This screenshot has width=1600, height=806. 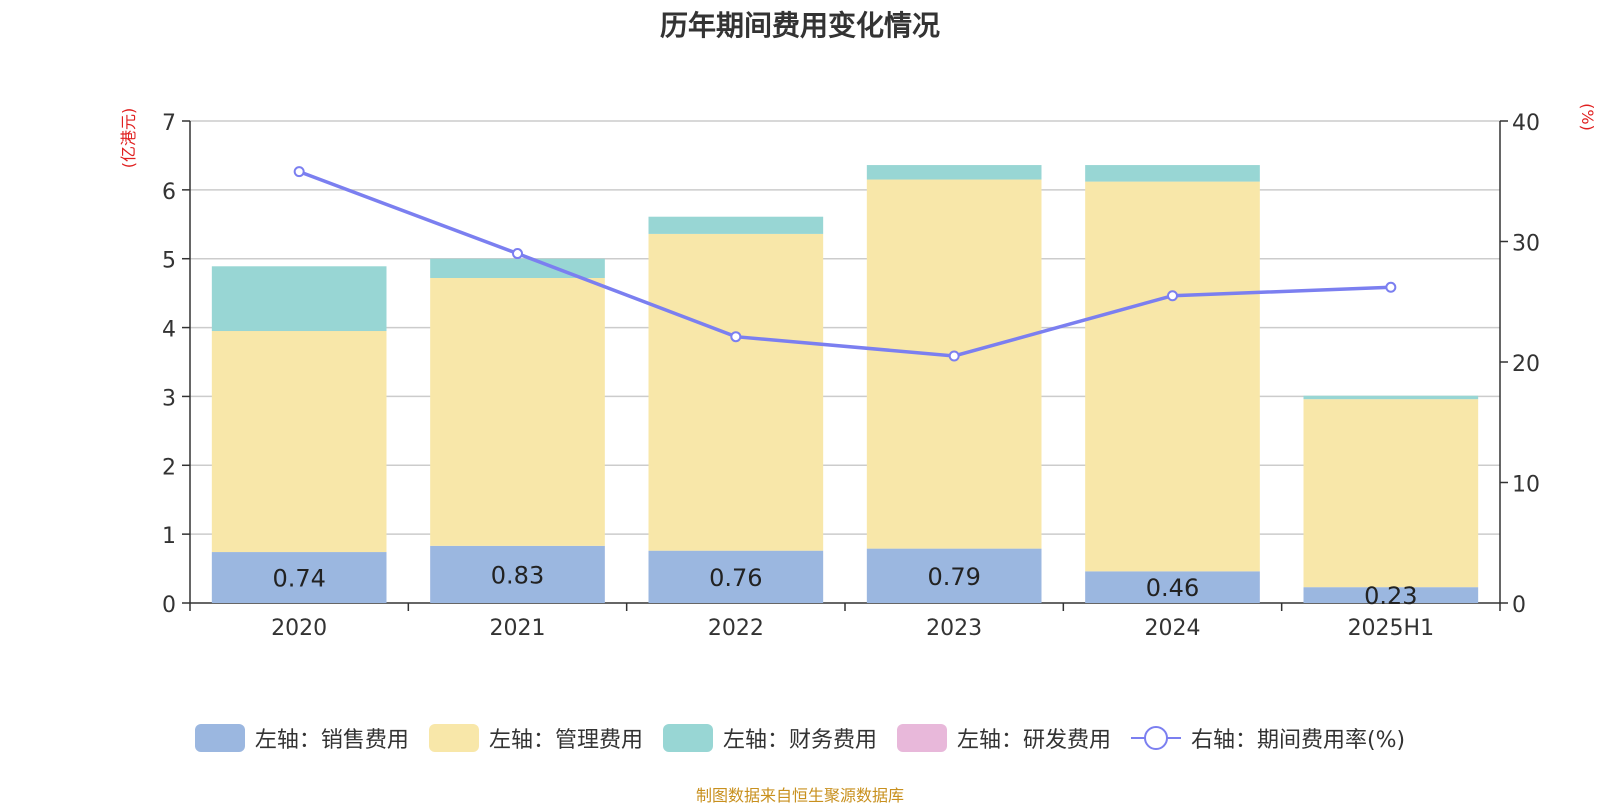 What do you see at coordinates (1526, 364) in the screenshot?
I see `right-axis-tick-label: 20` at bounding box center [1526, 364].